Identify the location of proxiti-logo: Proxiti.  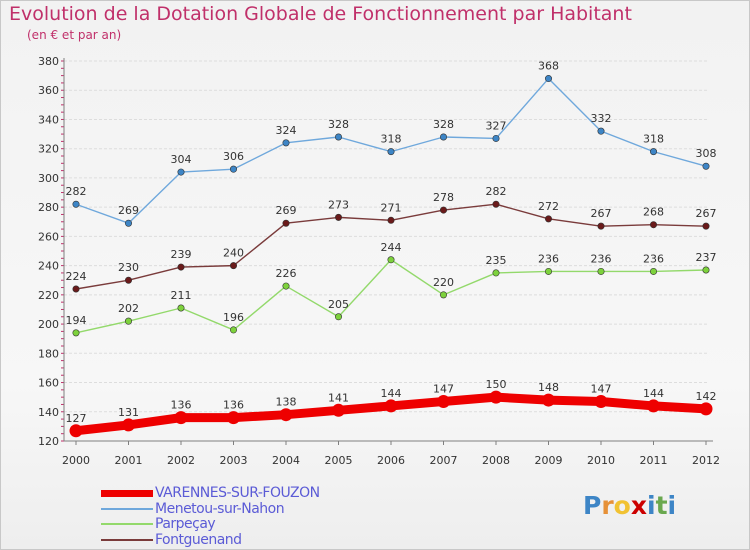
(629, 505).